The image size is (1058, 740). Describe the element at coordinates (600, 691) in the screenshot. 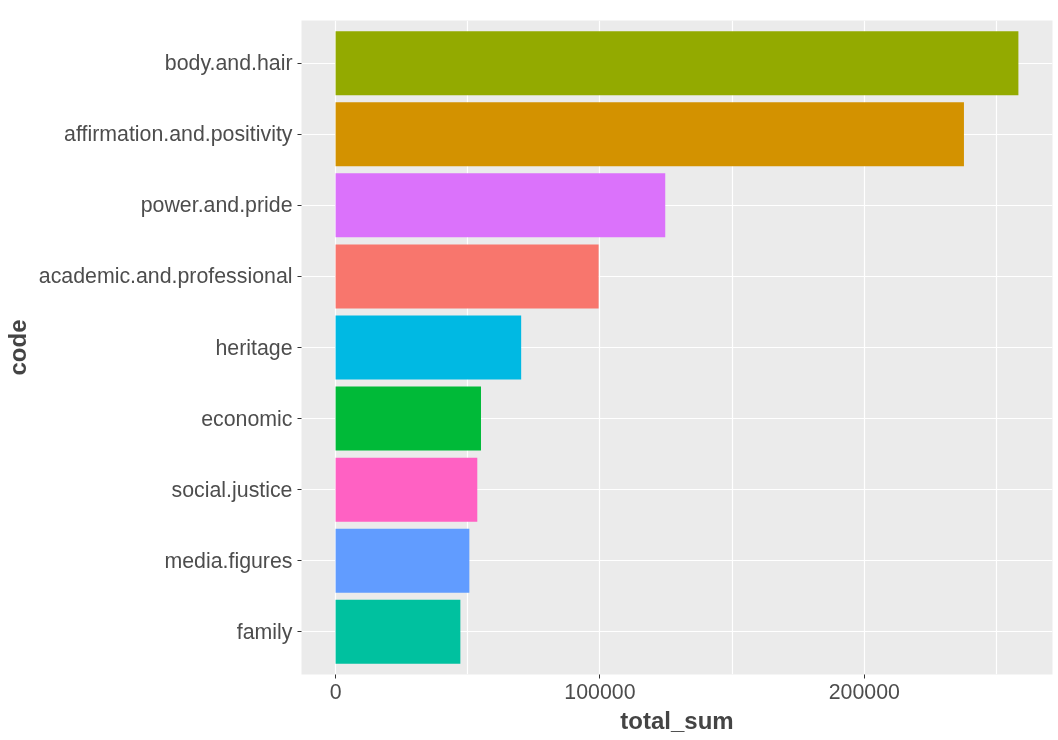

I see `x-tick-label: 100000` at that location.